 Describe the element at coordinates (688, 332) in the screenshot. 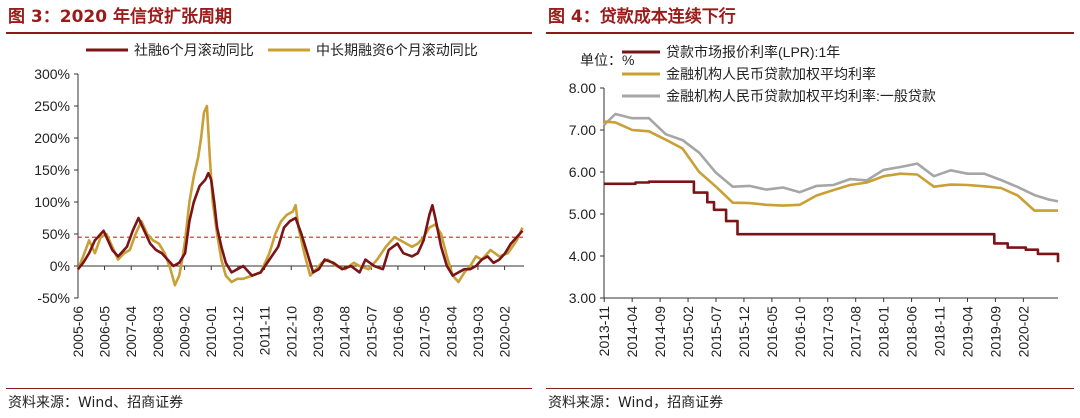

I see `right-x-tick-label: 2015-02` at that location.